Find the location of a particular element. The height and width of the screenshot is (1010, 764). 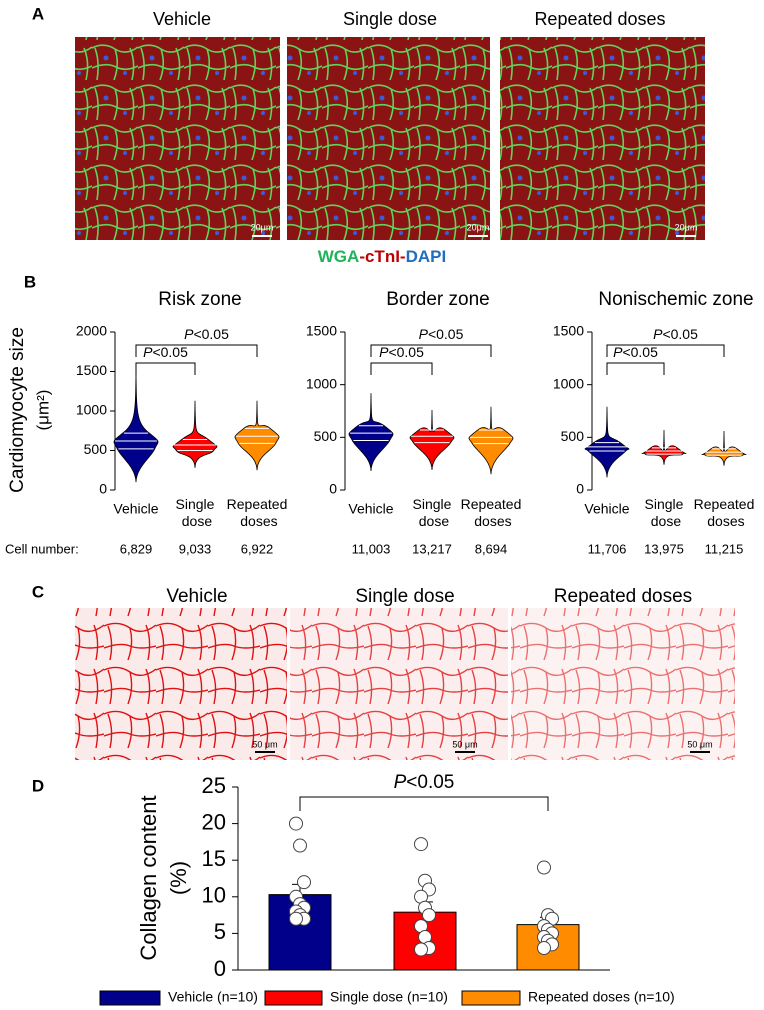

panel-letter: C is located at coordinates (38, 591).